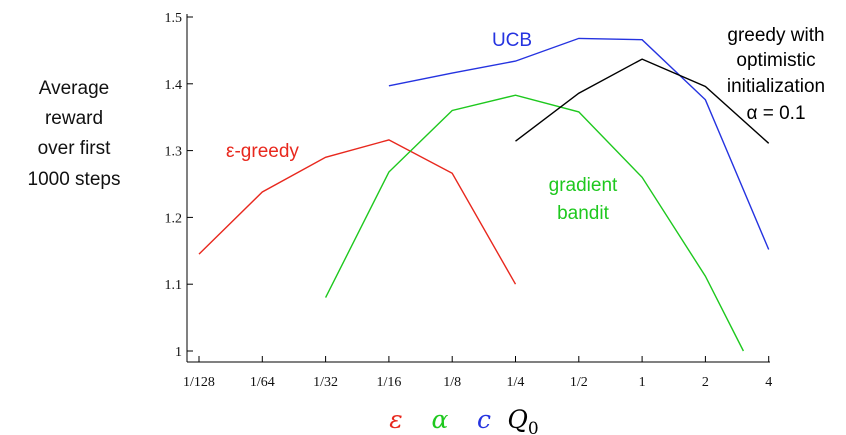  Describe the element at coordinates (775, 113) in the screenshot. I see `optimistic-label-line: α = 0.1` at that location.